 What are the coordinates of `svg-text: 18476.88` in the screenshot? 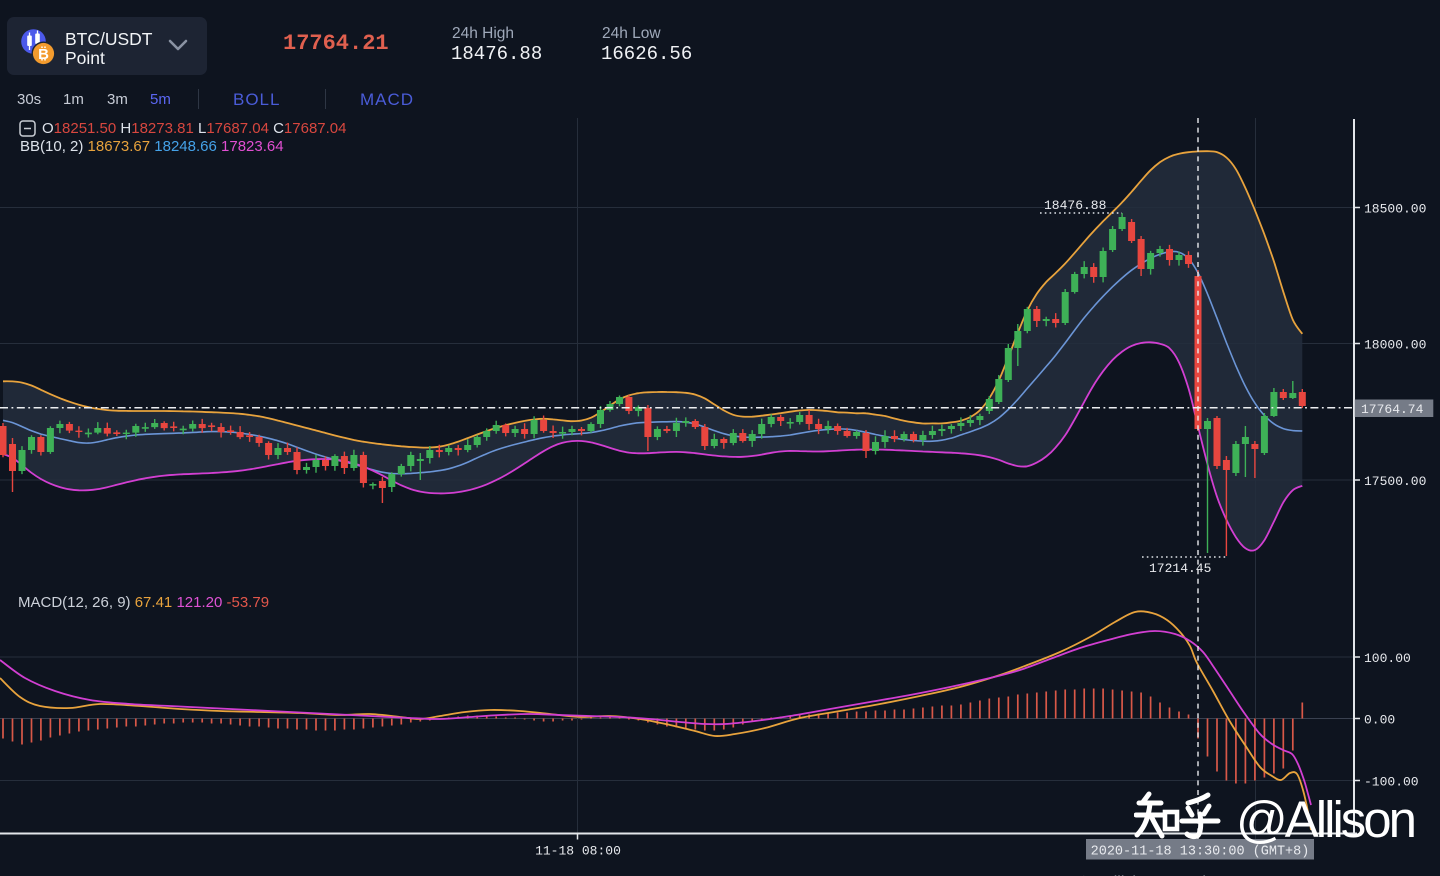 It's located at (1075, 205).